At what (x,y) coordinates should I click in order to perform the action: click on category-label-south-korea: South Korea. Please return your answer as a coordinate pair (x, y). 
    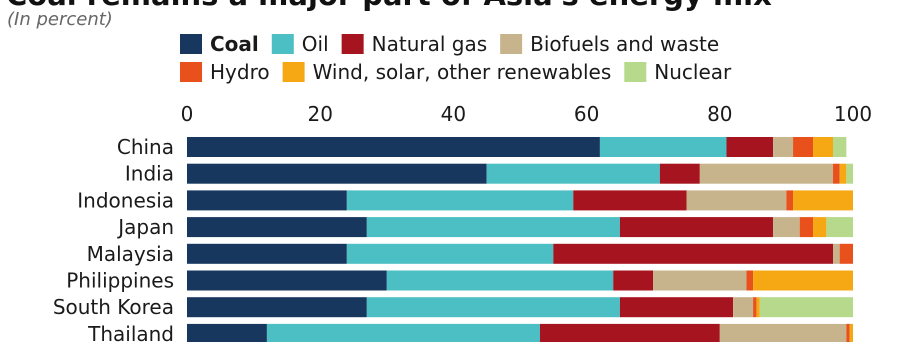
    Looking at the image, I should click on (113, 307).